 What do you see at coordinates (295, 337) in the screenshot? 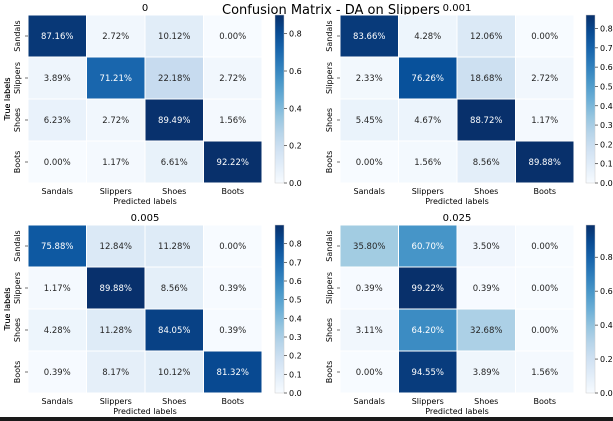
I see `colorbar-tick-label: 0.3` at bounding box center [295, 337].